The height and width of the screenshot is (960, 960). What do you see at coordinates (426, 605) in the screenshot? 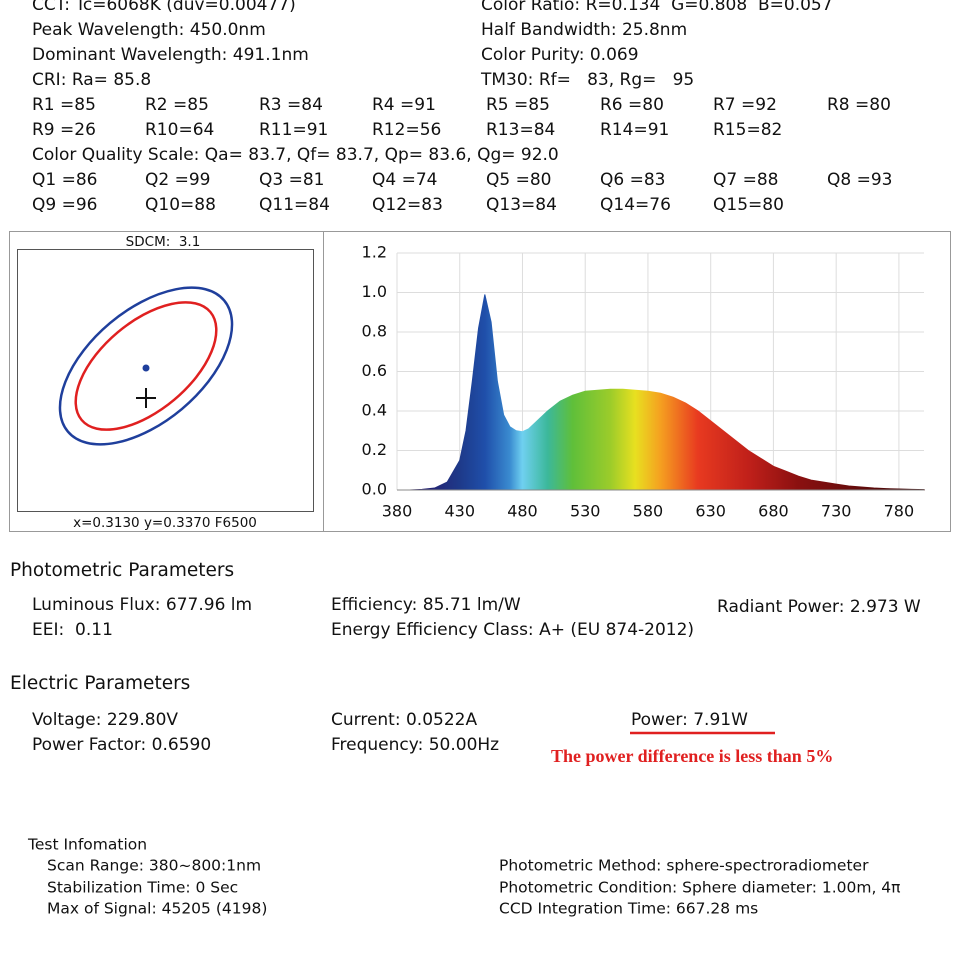
I see `photometric-item: Efficiency: 85.71 lm/W` at bounding box center [426, 605].